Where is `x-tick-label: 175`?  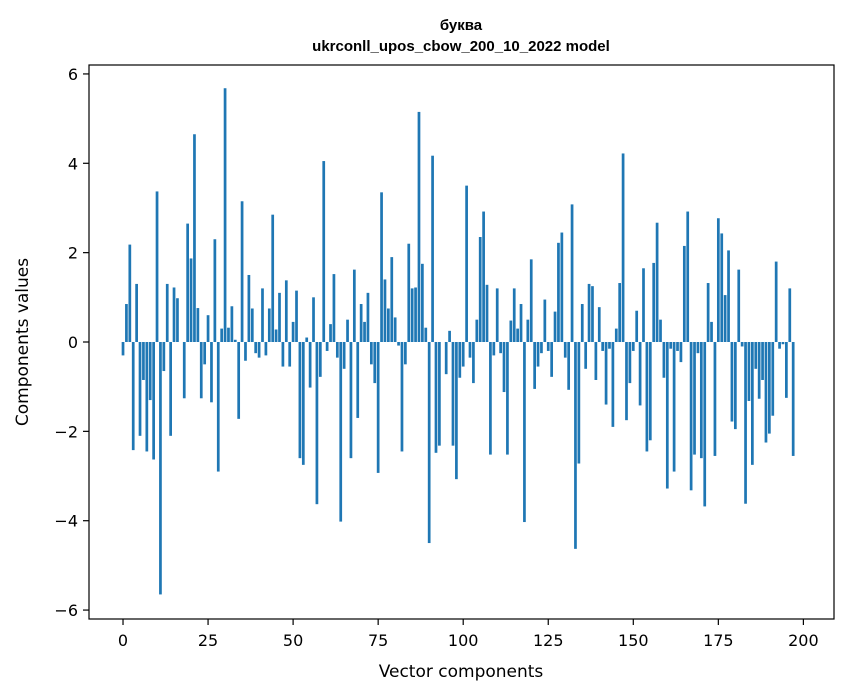 x-tick-label: 175 is located at coordinates (718, 640).